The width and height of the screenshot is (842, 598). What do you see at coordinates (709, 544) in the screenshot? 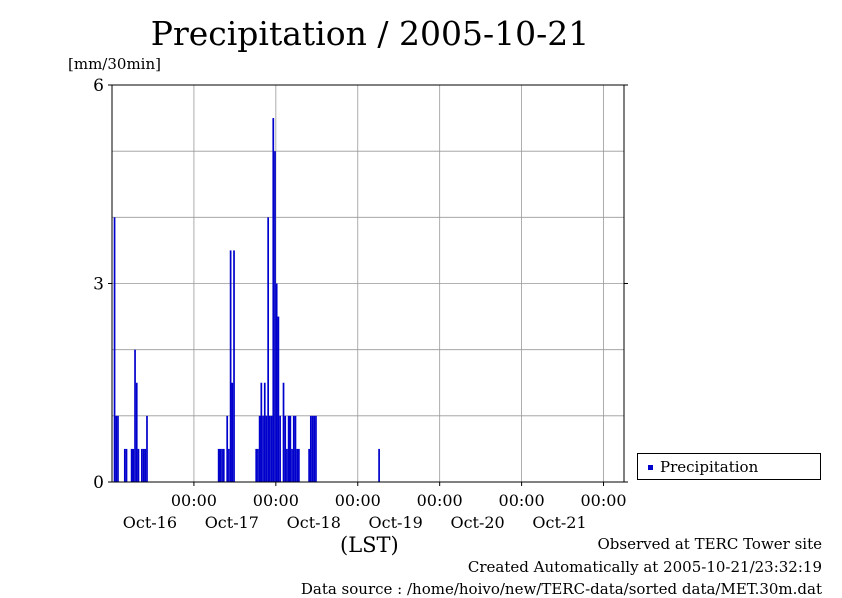
I see `footer-site: Observed at TERC Tower site` at bounding box center [709, 544].